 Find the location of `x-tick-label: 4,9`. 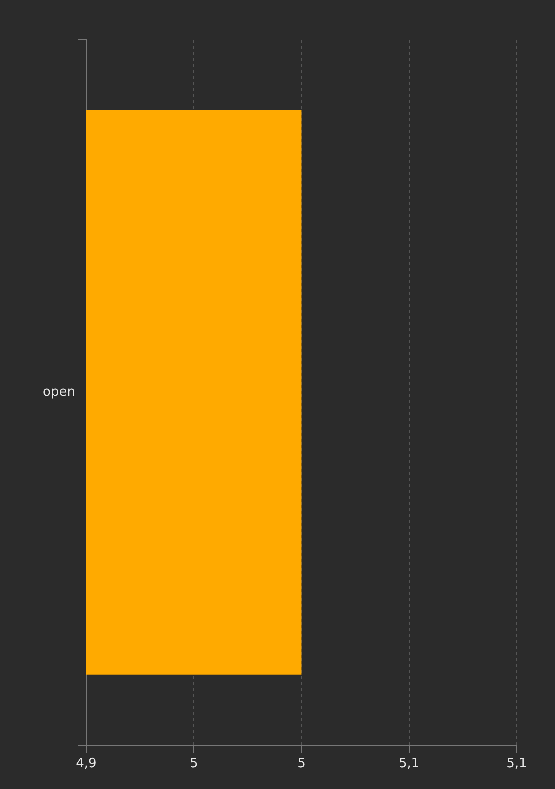

x-tick-label: 4,9 is located at coordinates (86, 764).